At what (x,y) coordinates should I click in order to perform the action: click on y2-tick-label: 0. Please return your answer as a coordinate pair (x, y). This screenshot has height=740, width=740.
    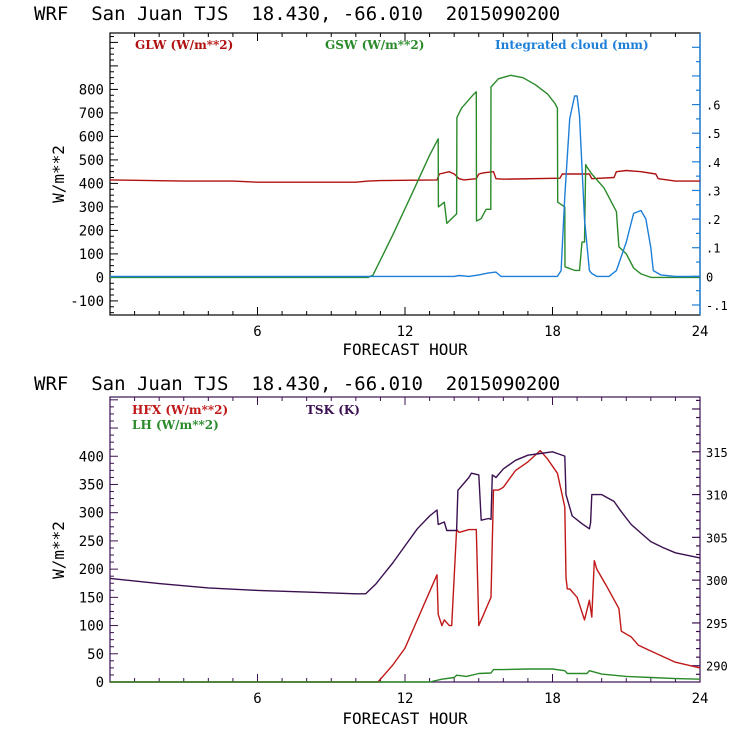
    Looking at the image, I should click on (709, 277).